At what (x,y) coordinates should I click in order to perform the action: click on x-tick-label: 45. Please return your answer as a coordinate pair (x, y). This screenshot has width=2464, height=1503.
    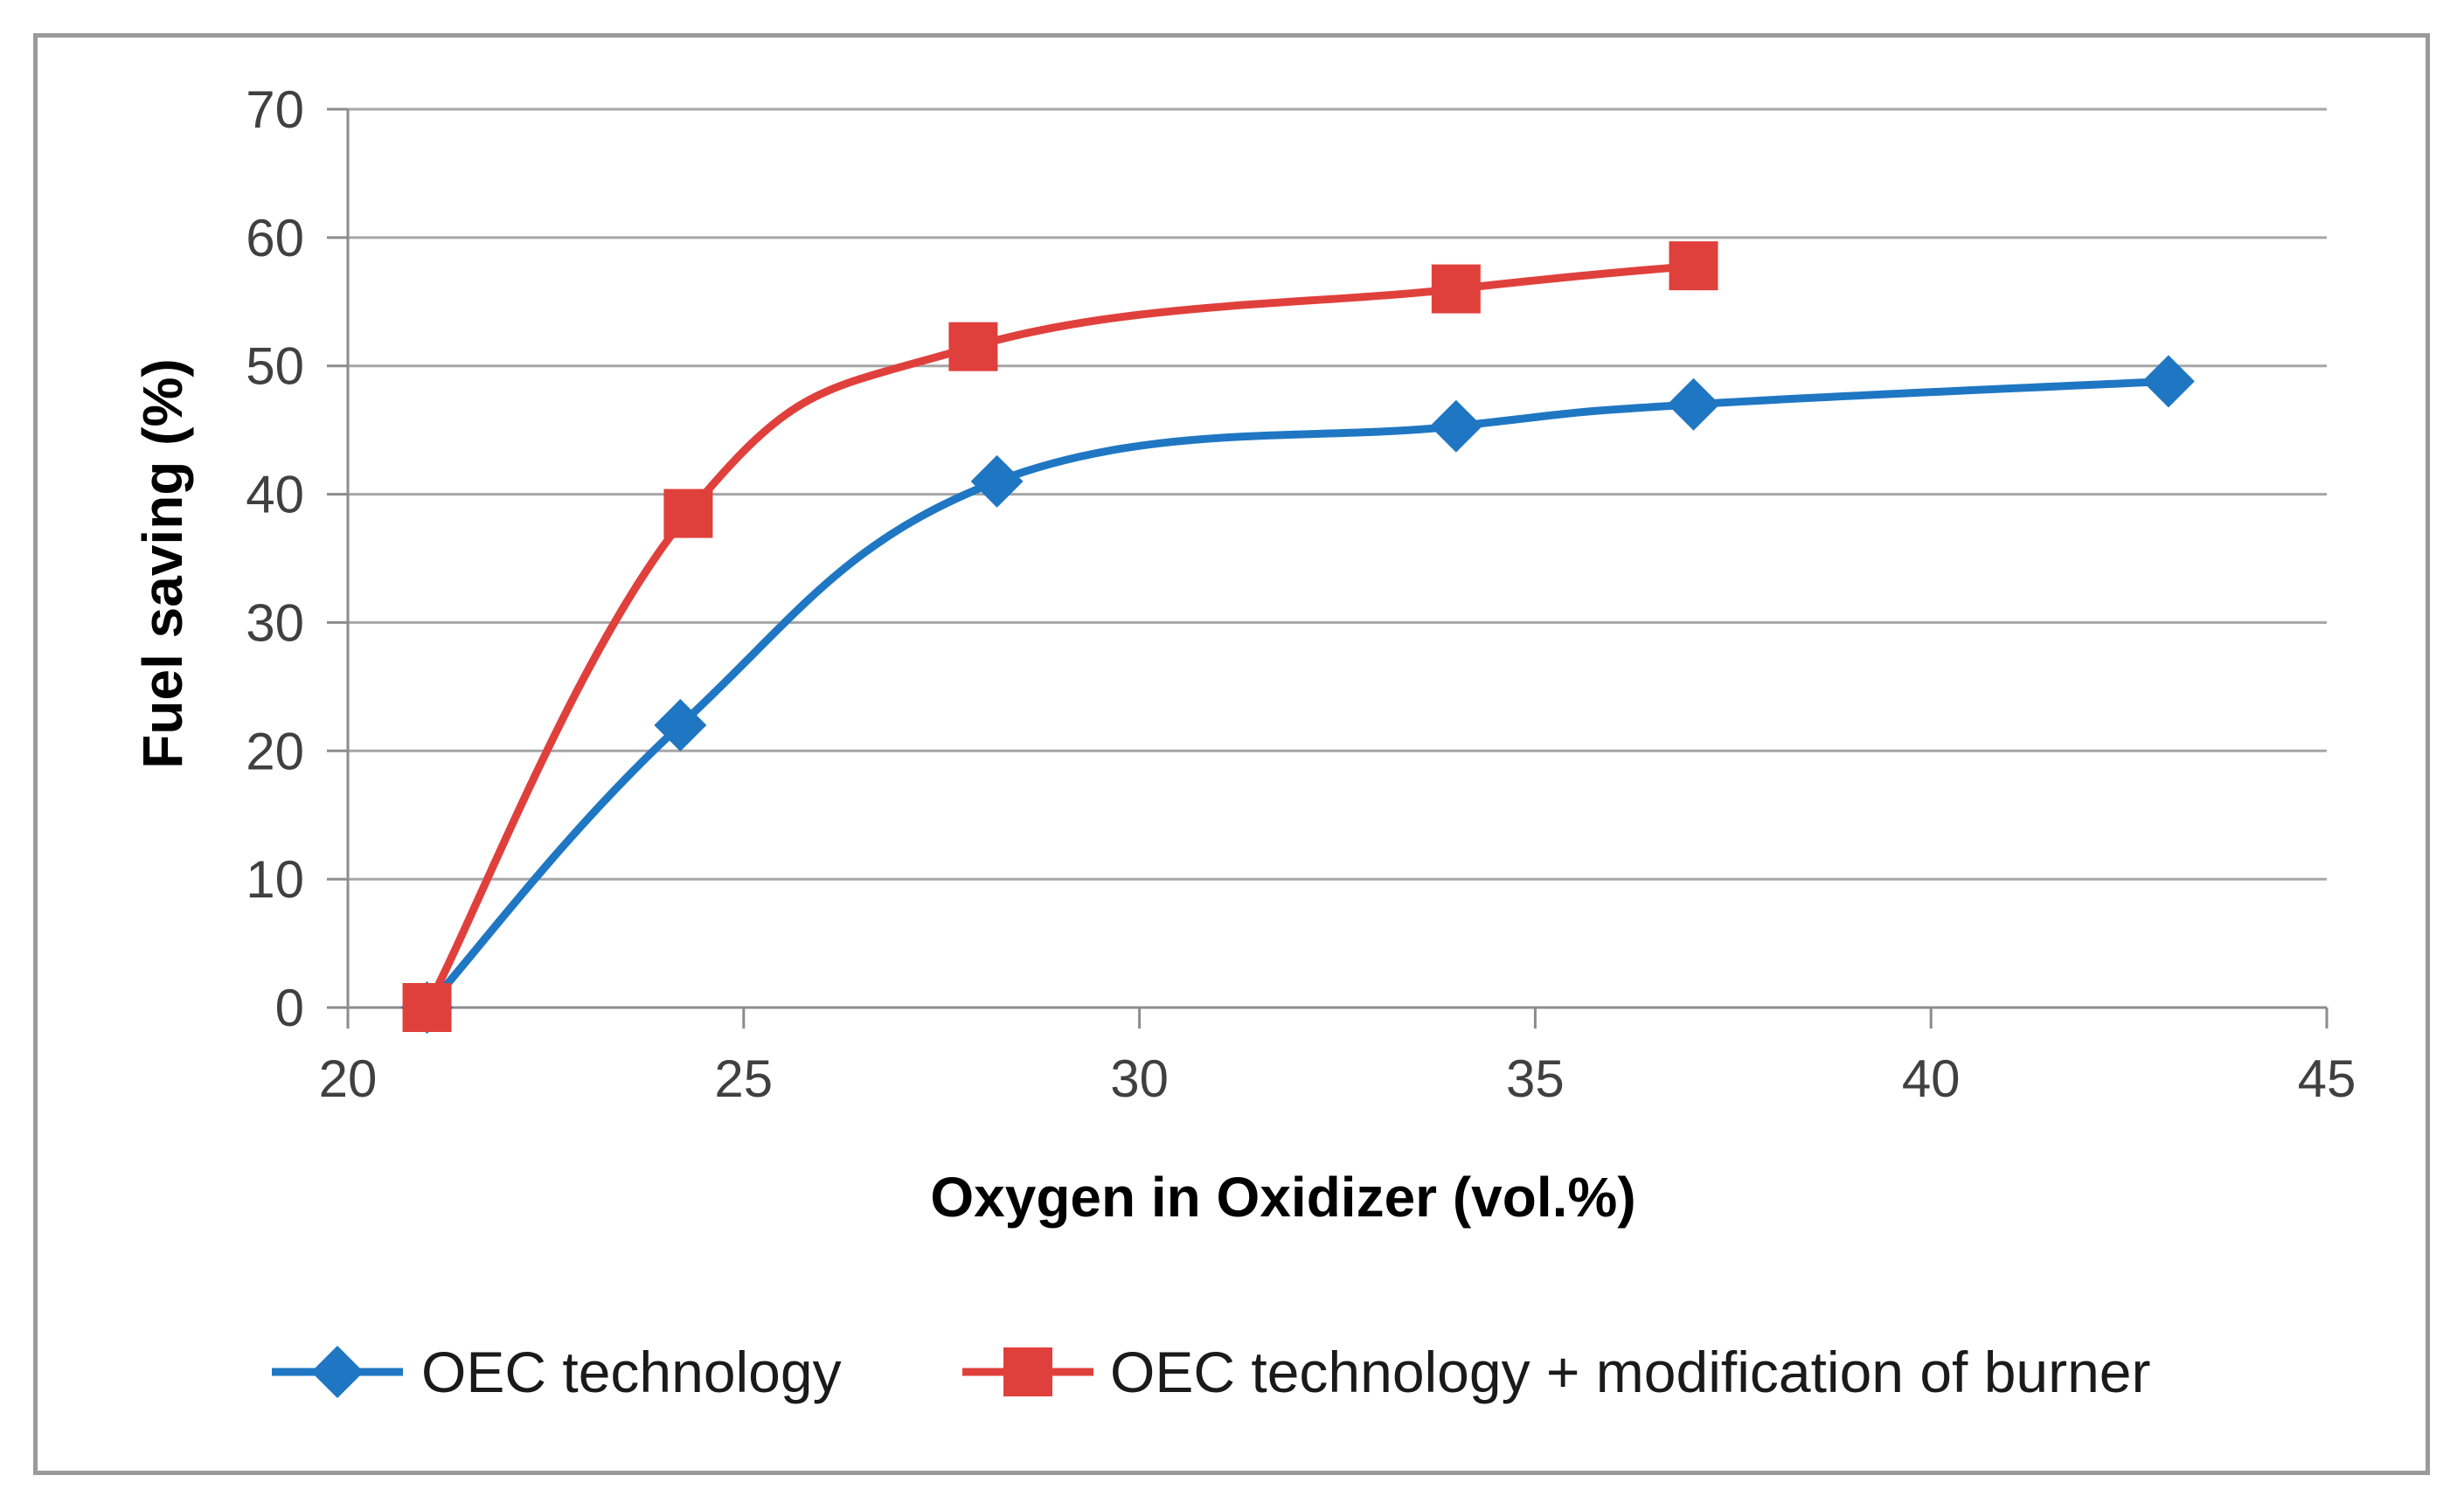
    Looking at the image, I should click on (2327, 1078).